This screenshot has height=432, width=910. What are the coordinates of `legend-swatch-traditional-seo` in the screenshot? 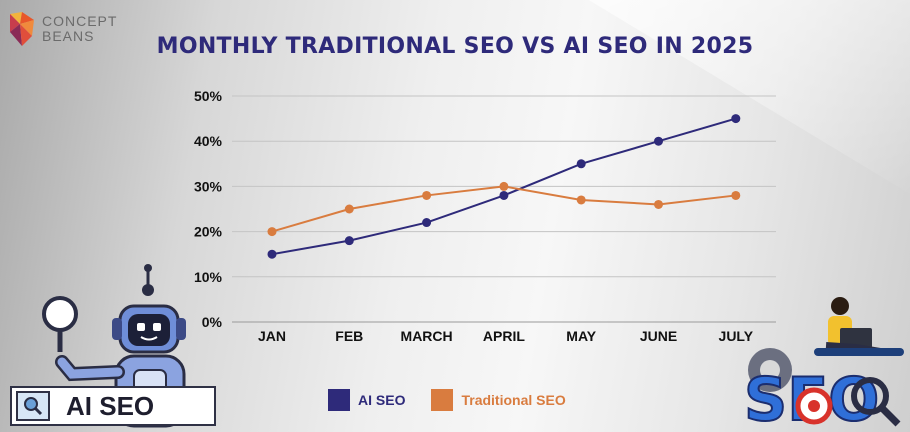 It's located at (442, 400).